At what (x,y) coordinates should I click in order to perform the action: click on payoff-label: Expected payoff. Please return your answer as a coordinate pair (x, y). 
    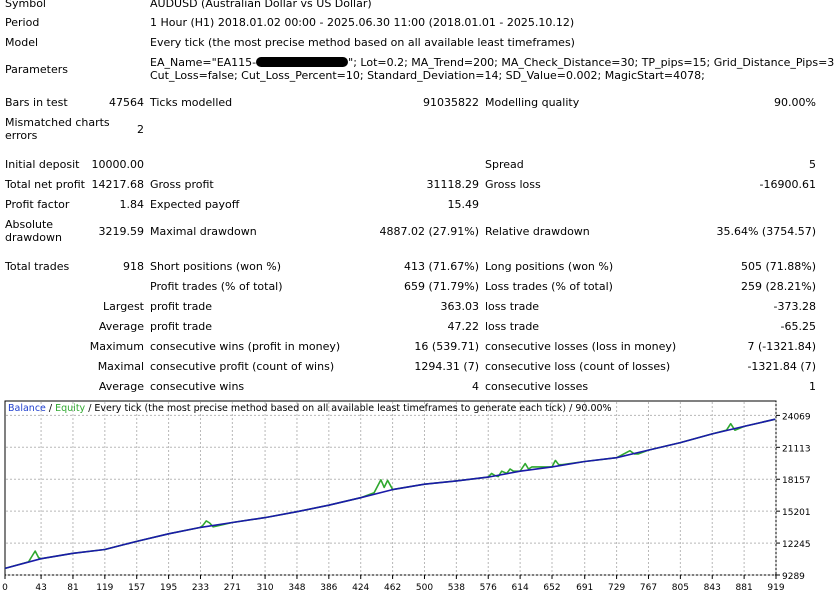
    Looking at the image, I should click on (195, 204).